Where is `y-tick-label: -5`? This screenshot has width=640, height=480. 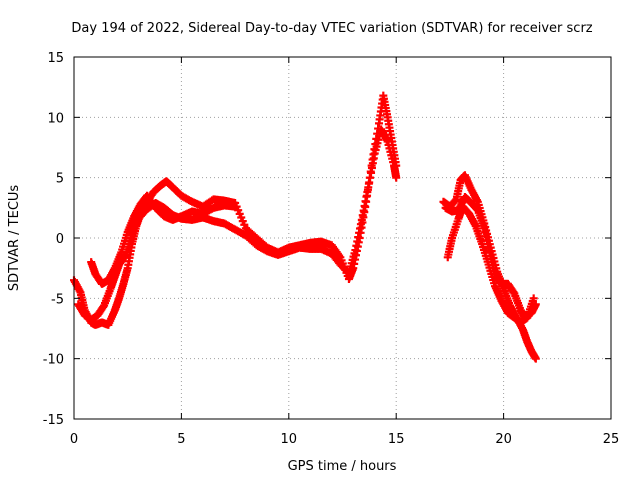 y-tick-label: -5 is located at coordinates (57, 299).